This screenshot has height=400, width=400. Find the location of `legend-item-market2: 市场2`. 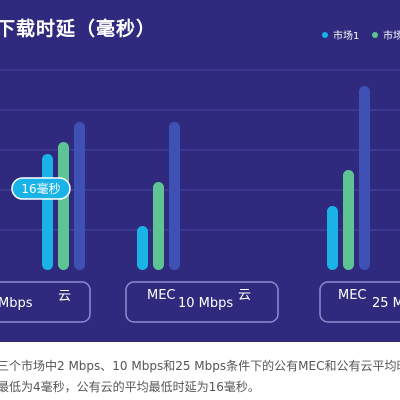

legend-item-market2: 市场2 is located at coordinates (386, 34).